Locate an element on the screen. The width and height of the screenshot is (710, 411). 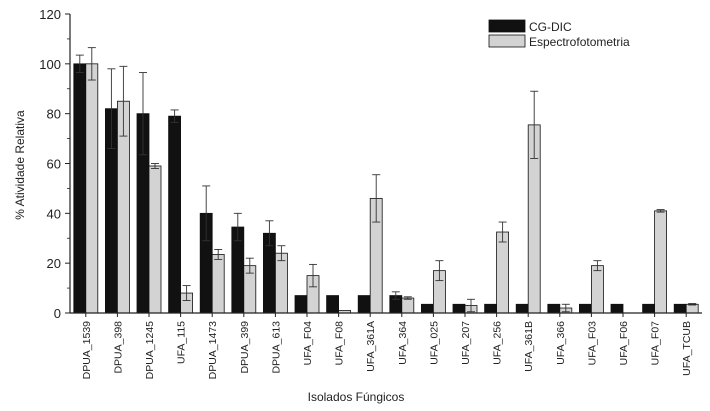
y-tick-label: 80 is located at coordinates (54, 114).